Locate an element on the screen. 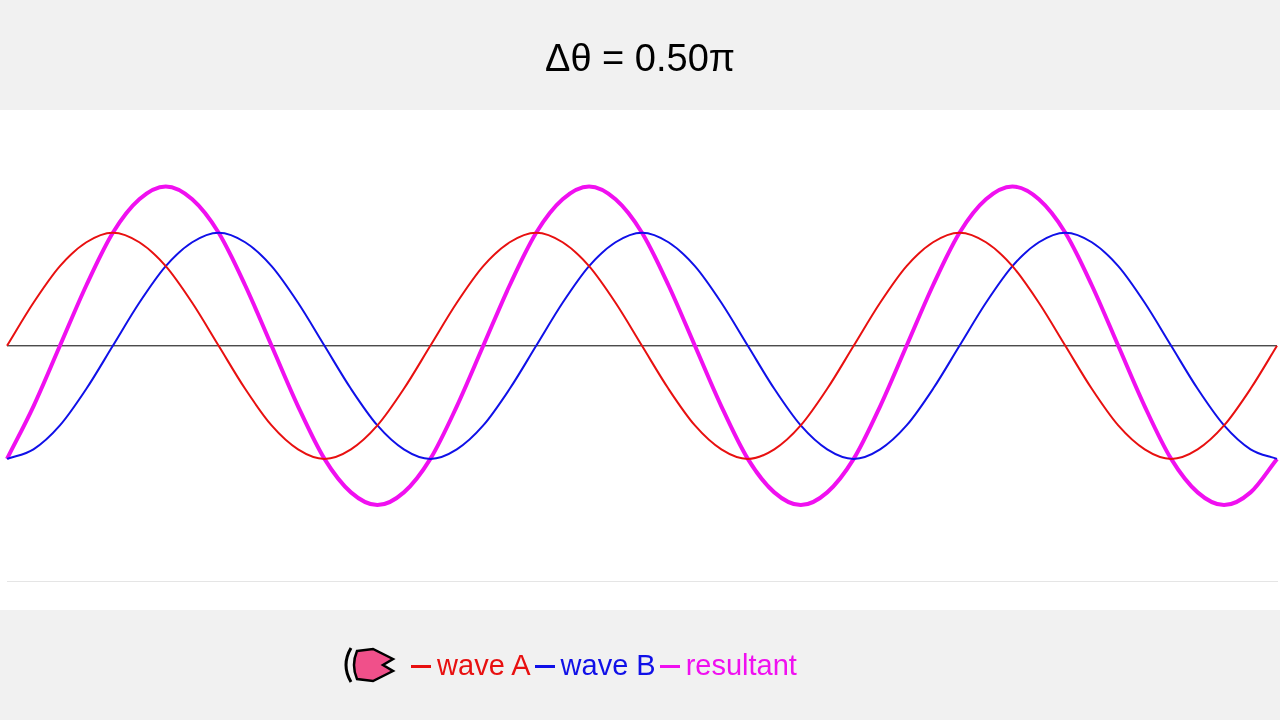  legend-label: resultant is located at coordinates (741, 664).